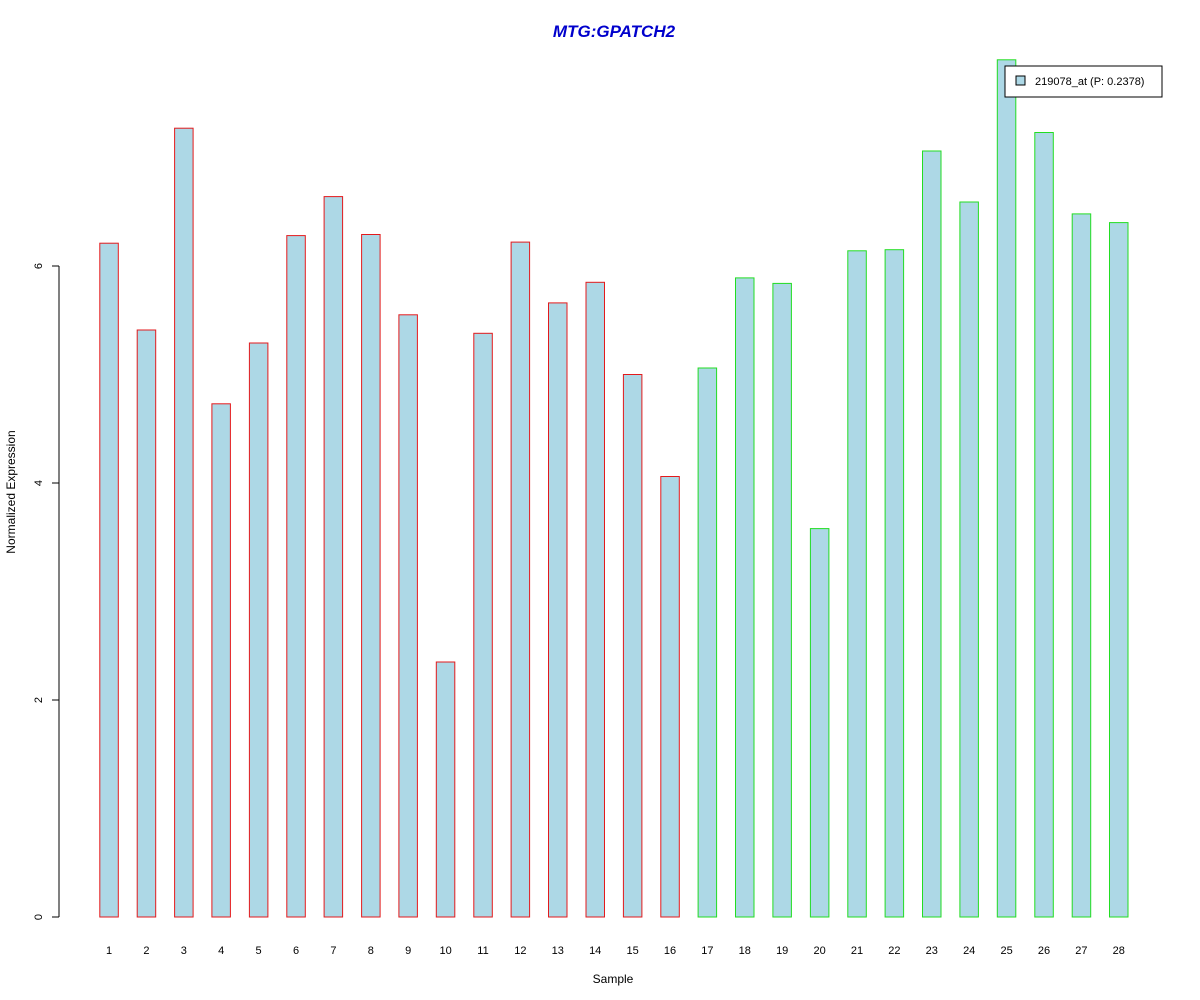  I want to click on x-tick-label: 15, so click(632, 951).